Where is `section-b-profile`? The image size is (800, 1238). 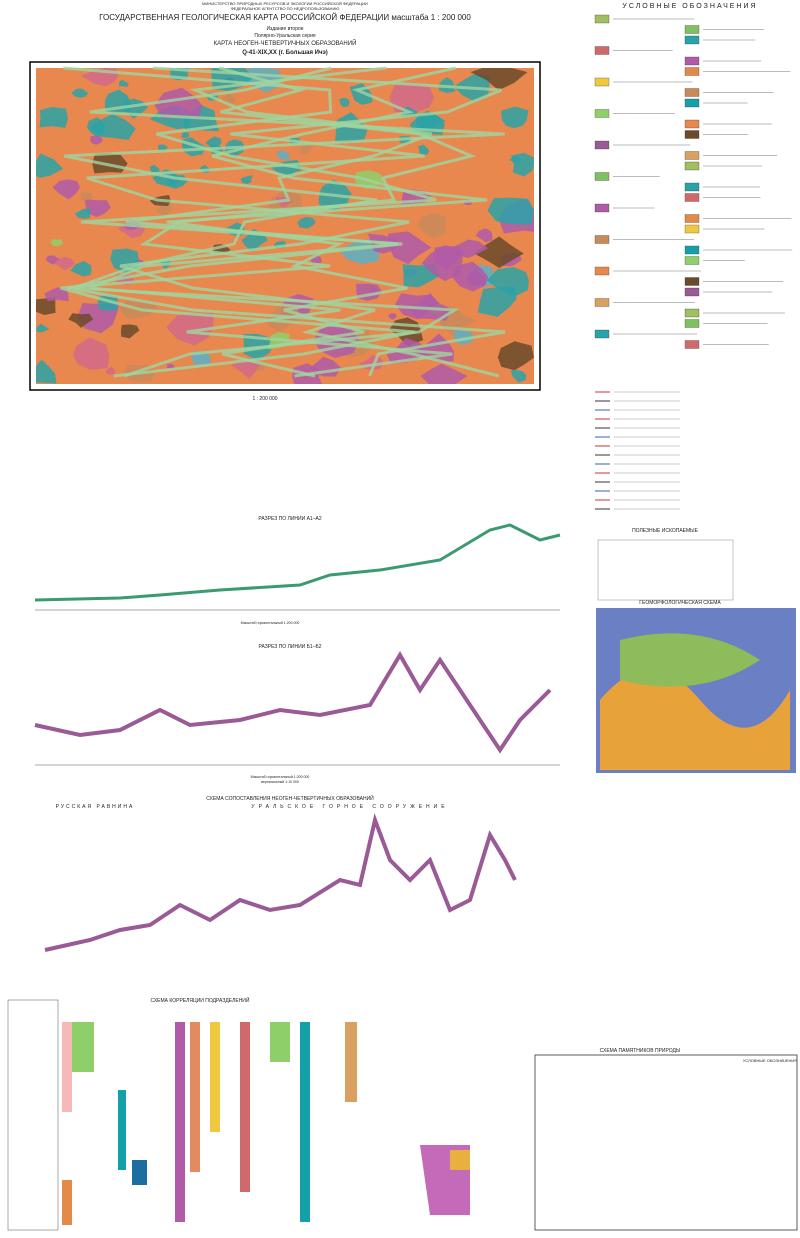 section-b-profile is located at coordinates (293, 702).